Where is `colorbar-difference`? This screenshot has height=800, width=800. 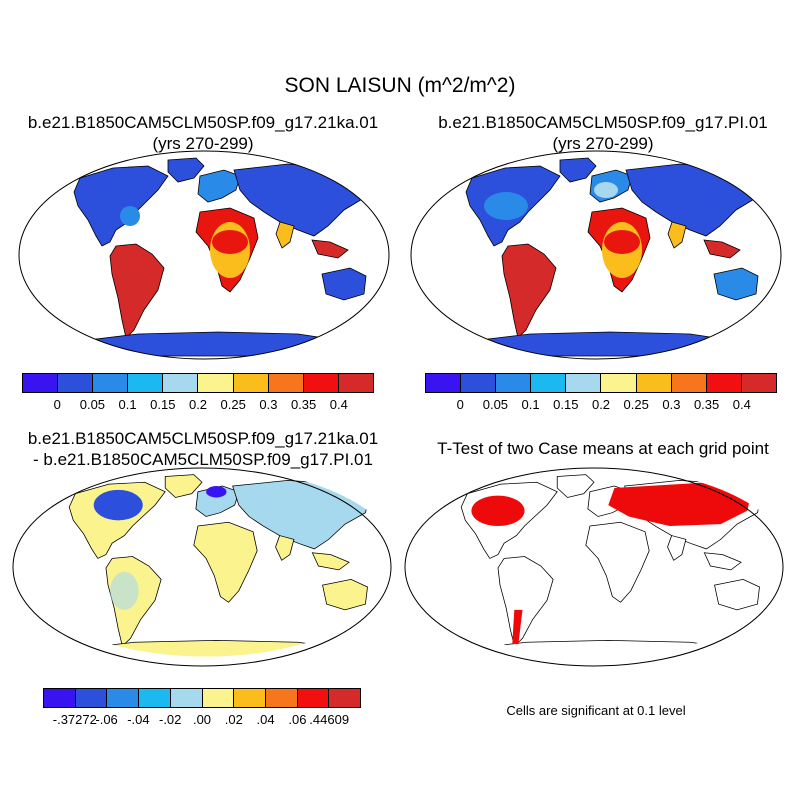
colorbar-difference is located at coordinates (202, 698).